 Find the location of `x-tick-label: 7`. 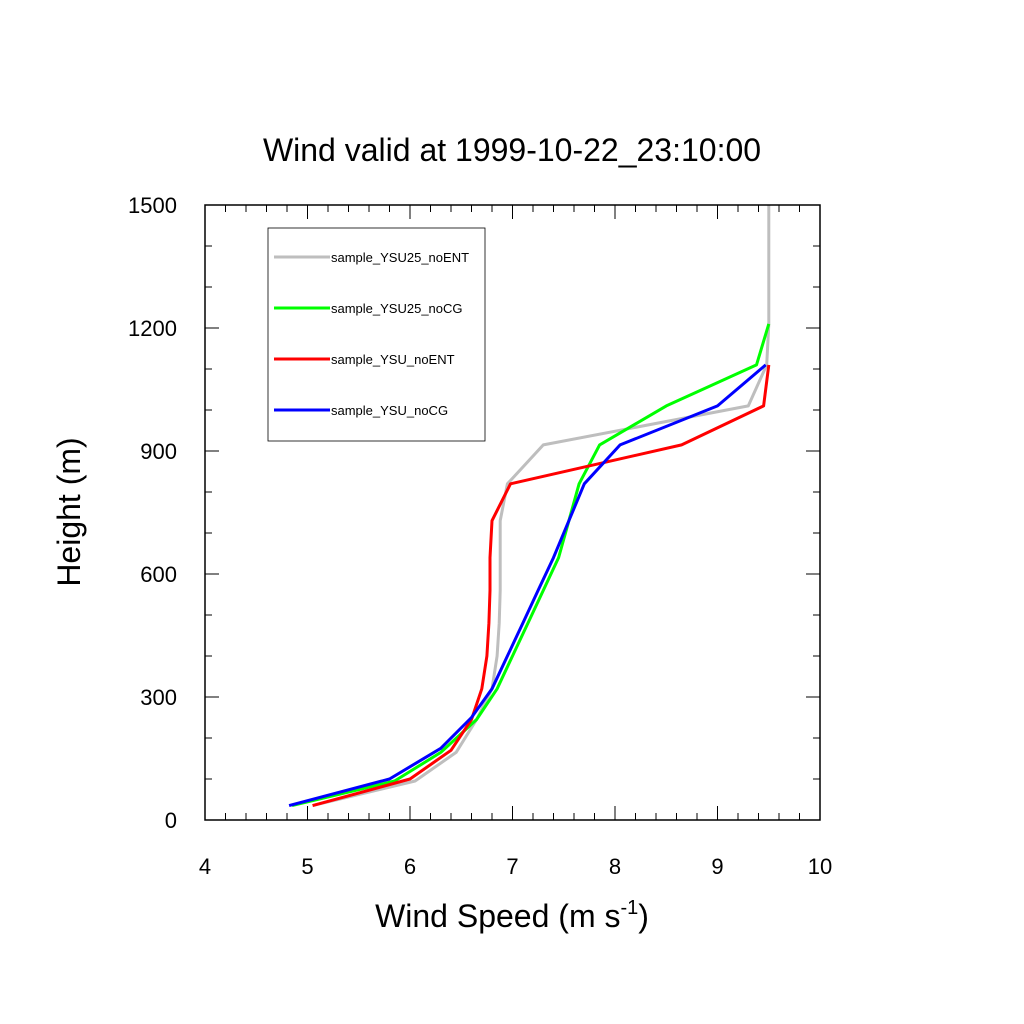

x-tick-label: 7 is located at coordinates (512, 866).